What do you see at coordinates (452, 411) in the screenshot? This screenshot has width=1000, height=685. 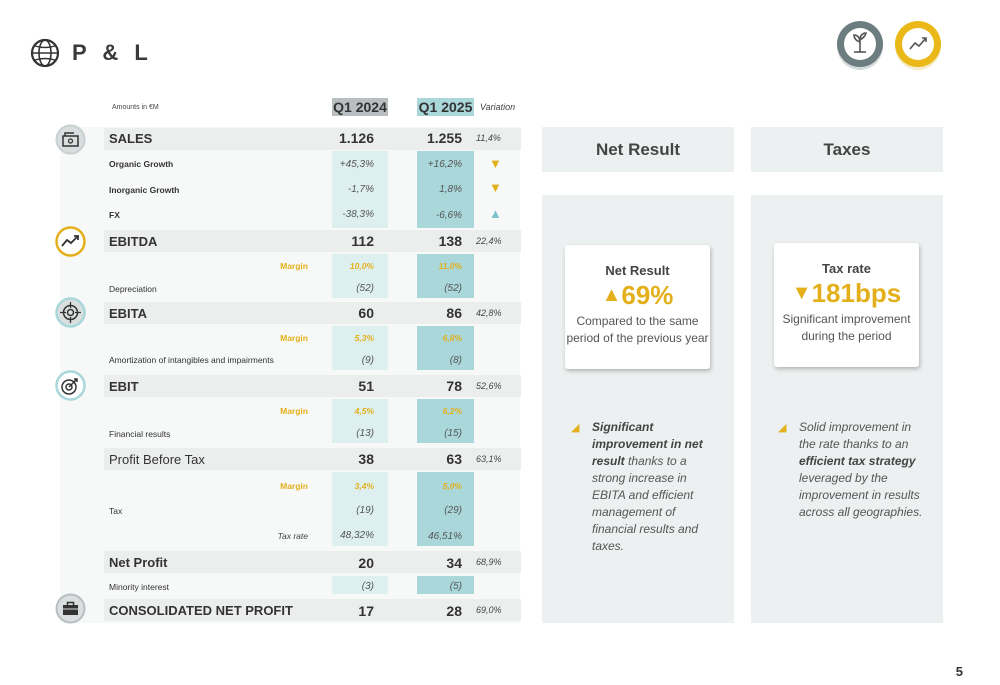 I see `ebit-margin-q25: 6,2%` at bounding box center [452, 411].